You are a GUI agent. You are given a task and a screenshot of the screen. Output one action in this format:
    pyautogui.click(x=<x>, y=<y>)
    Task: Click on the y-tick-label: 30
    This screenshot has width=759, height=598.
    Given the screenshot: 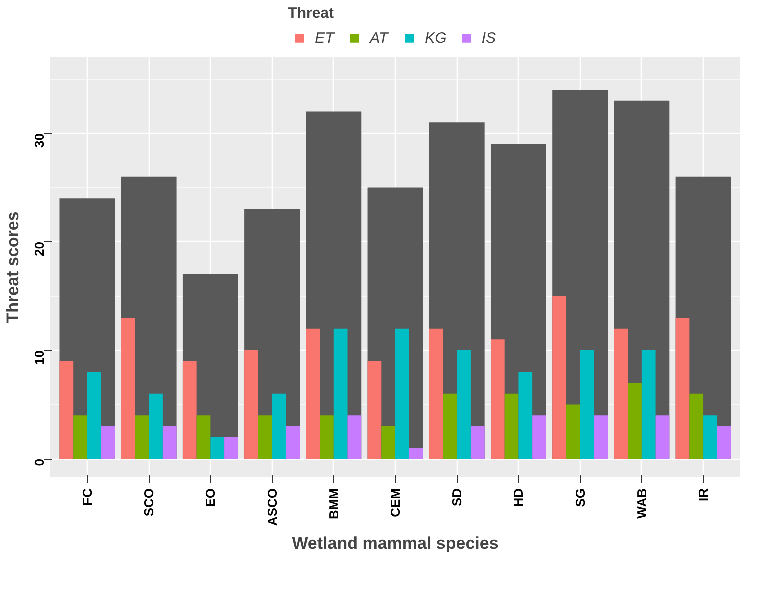 What is the action you would take?
    pyautogui.click(x=39, y=140)
    